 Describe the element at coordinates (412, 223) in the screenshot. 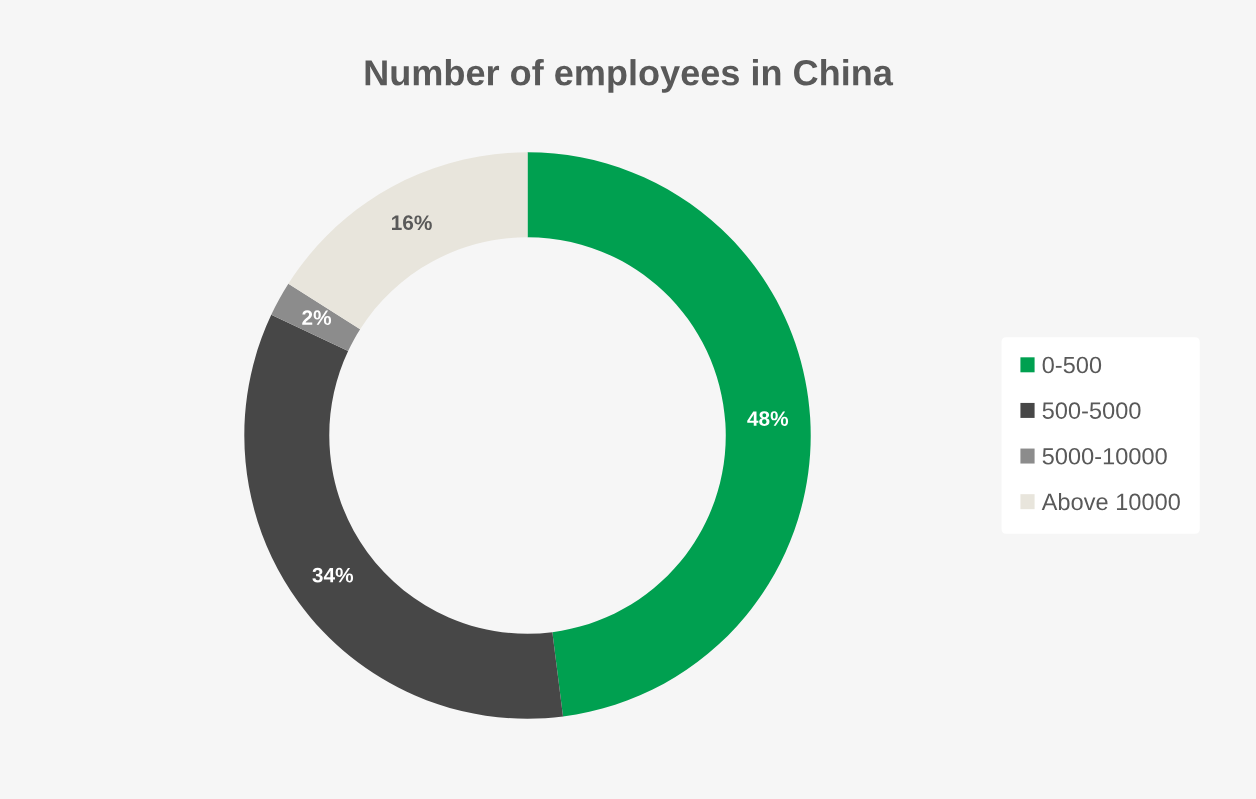

I see `data-label: 16%` at that location.